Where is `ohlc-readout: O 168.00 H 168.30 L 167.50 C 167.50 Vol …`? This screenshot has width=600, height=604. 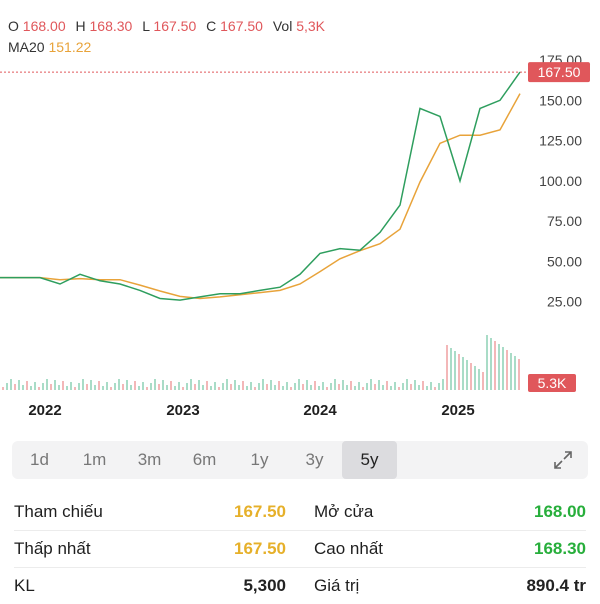
ohlc-readout: O 168.00 H 168.30 L 167.50 C 167.50 Vol … is located at coordinates (169, 26).